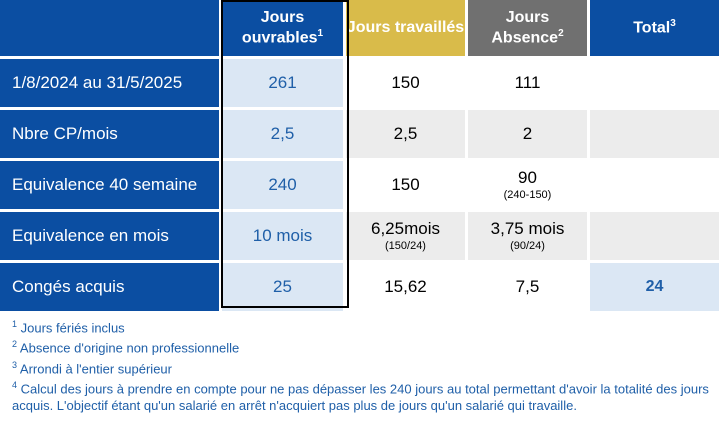  Describe the element at coordinates (111, 83) in the screenshot. I see `row-label: 1/8/2024 au 31/5/2025` at that location.